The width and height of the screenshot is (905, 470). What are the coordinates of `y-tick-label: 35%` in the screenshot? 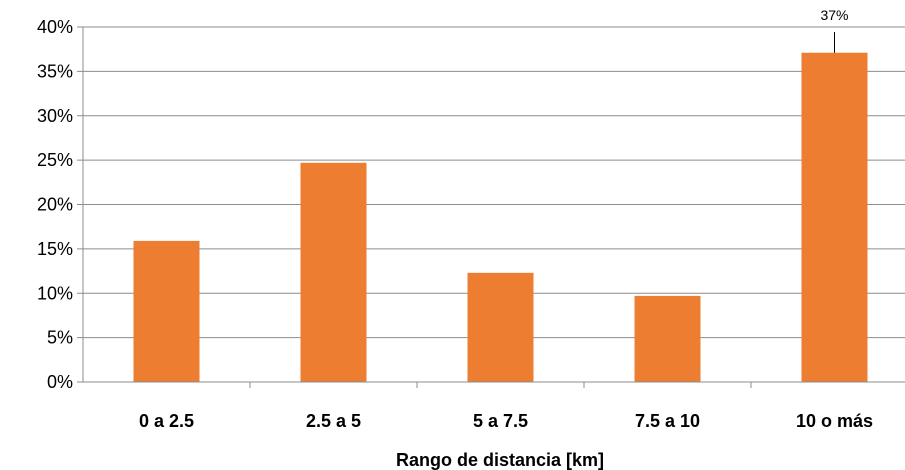 It's located at (55, 71).